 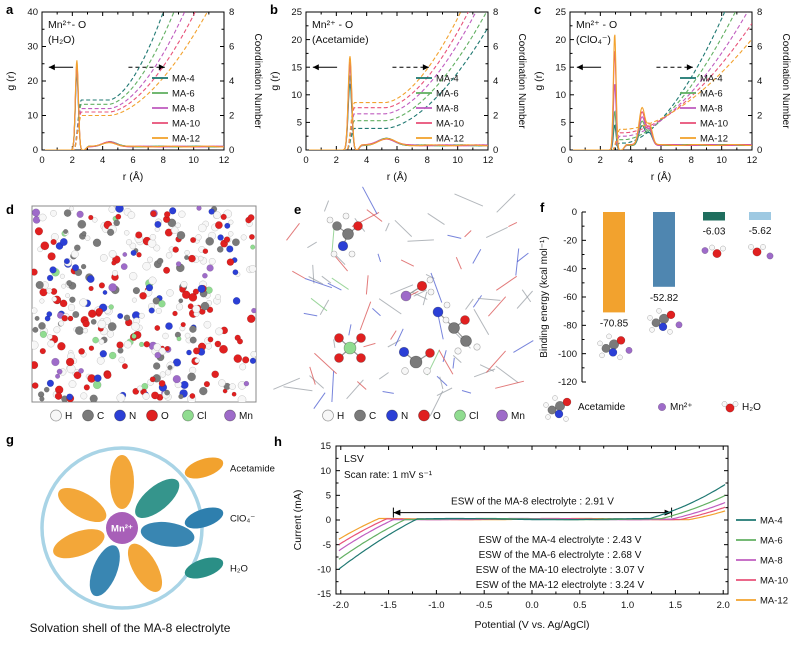 What do you see at coordinates (460, 415) in the screenshot?
I see `atom-legend-Cl-icon` at bounding box center [460, 415].